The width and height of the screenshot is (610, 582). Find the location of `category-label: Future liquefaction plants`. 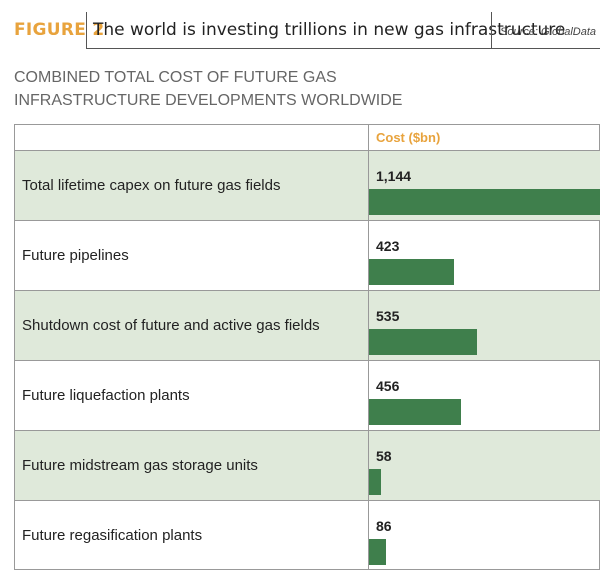

category-label: Future liquefaction plants is located at coordinates (106, 395).